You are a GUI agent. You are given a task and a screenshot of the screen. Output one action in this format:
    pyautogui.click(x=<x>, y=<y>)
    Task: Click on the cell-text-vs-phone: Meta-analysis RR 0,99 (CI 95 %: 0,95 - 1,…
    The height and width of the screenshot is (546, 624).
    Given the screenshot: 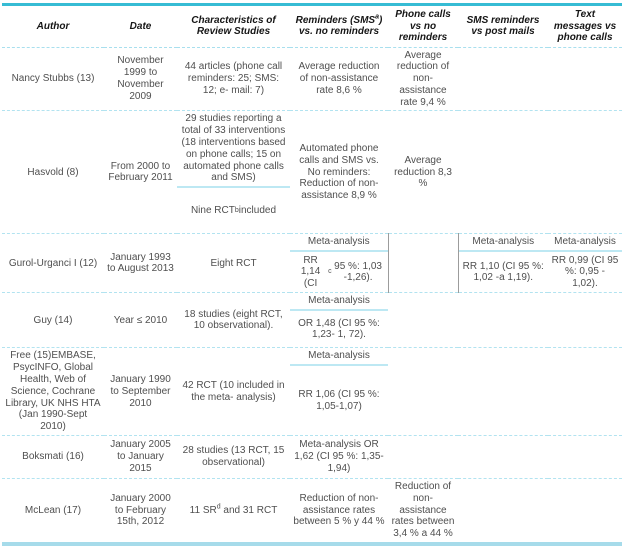 What is the action you would take?
    pyautogui.click(x=585, y=263)
    